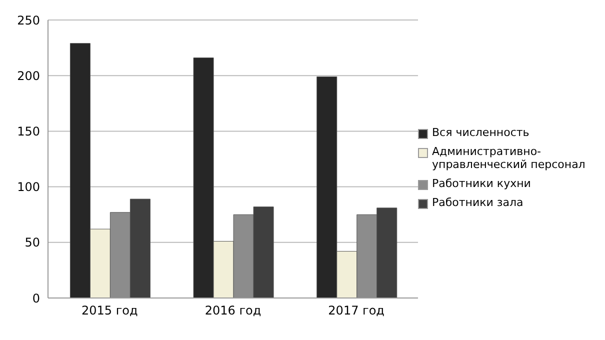 The image size is (605, 340). I want to click on y-tick-label: 200, so click(28, 75).